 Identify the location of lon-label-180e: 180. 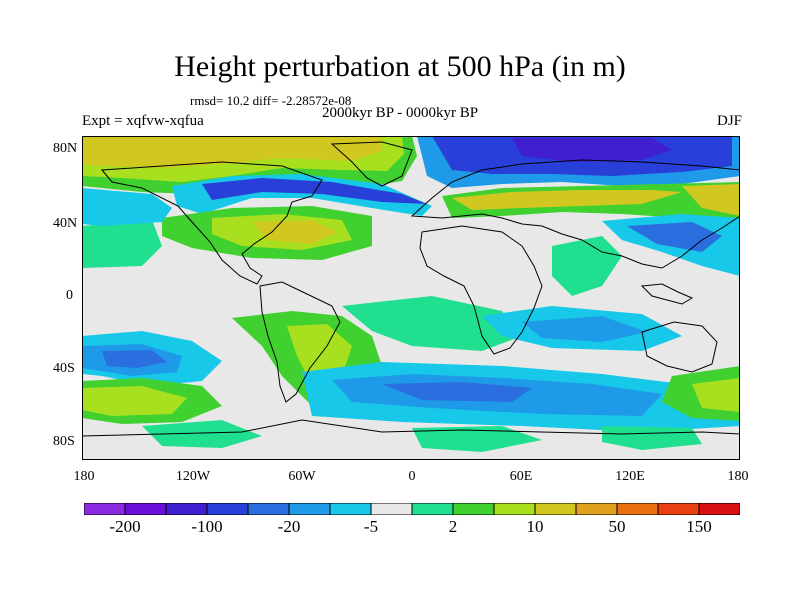
(738, 476).